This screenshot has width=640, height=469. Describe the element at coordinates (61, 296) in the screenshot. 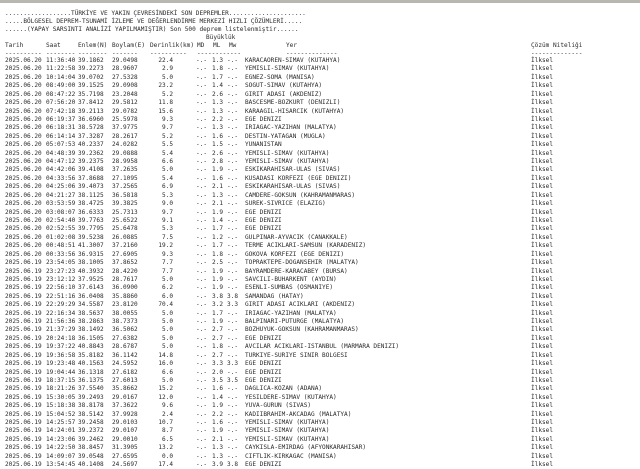

I see `cell-time: 22:51:16` at that location.